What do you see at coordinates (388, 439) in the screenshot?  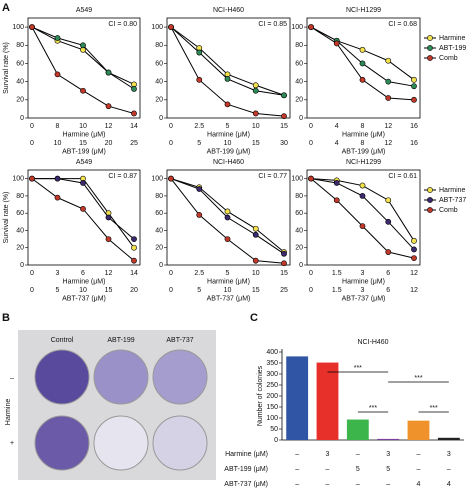 I see `bar` at bounding box center [388, 439].